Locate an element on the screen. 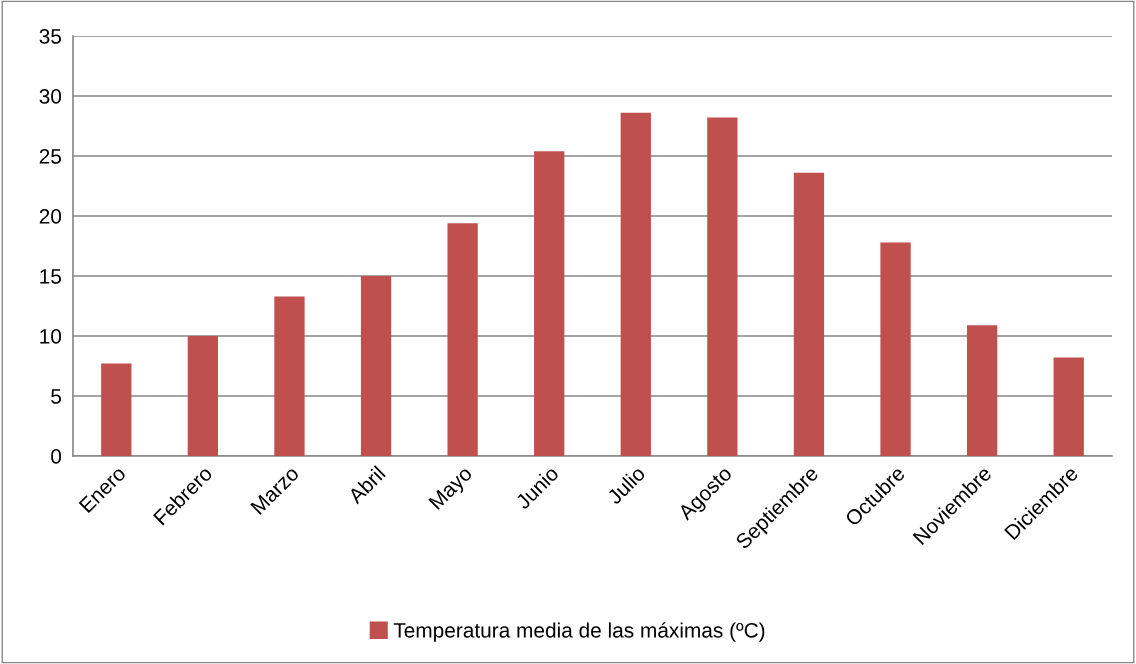  y-tick-label: 15 is located at coordinates (51, 276).